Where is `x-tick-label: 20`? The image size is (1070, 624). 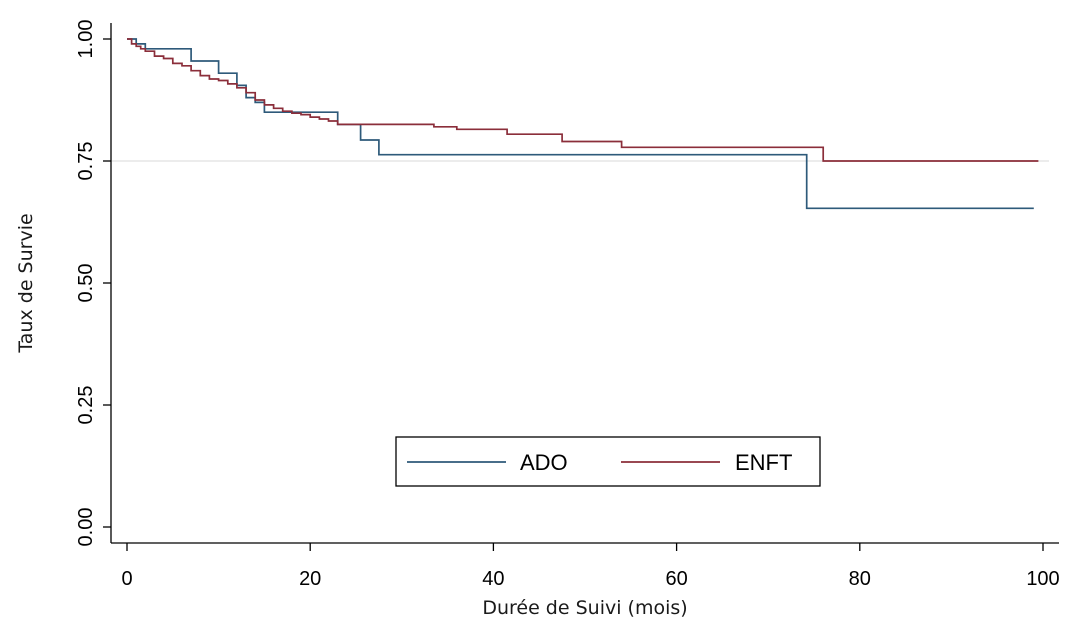
x-tick-label: 20 is located at coordinates (310, 579).